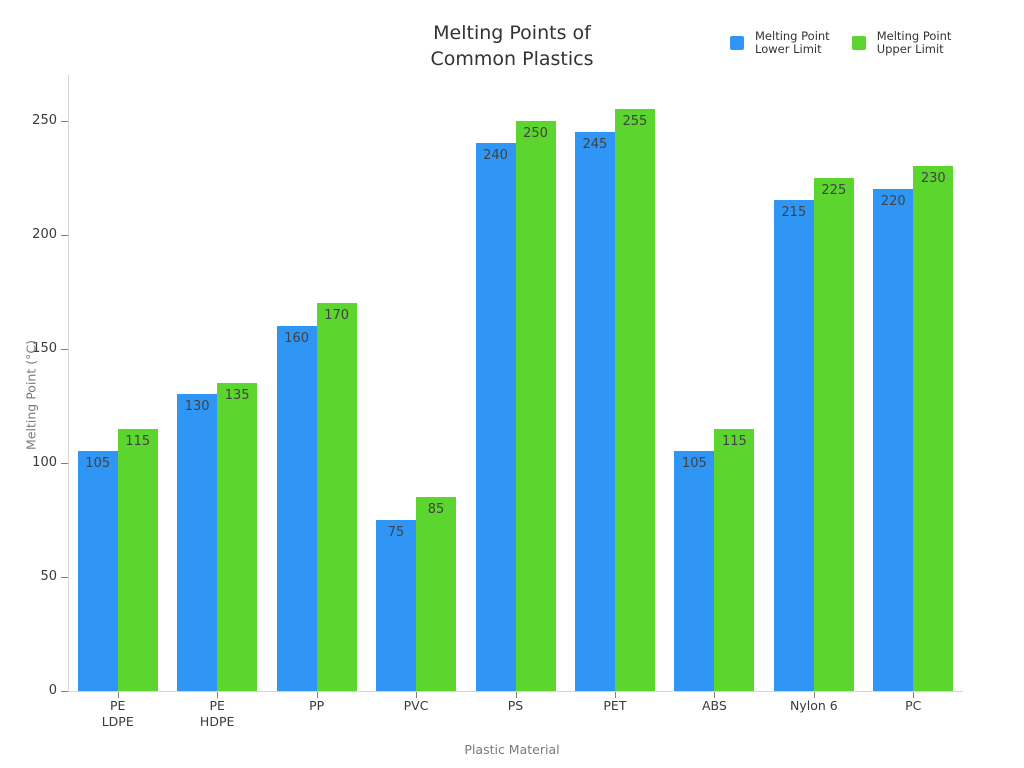  What do you see at coordinates (635, 122) in the screenshot?
I see `bar-value-label: 255` at bounding box center [635, 122].